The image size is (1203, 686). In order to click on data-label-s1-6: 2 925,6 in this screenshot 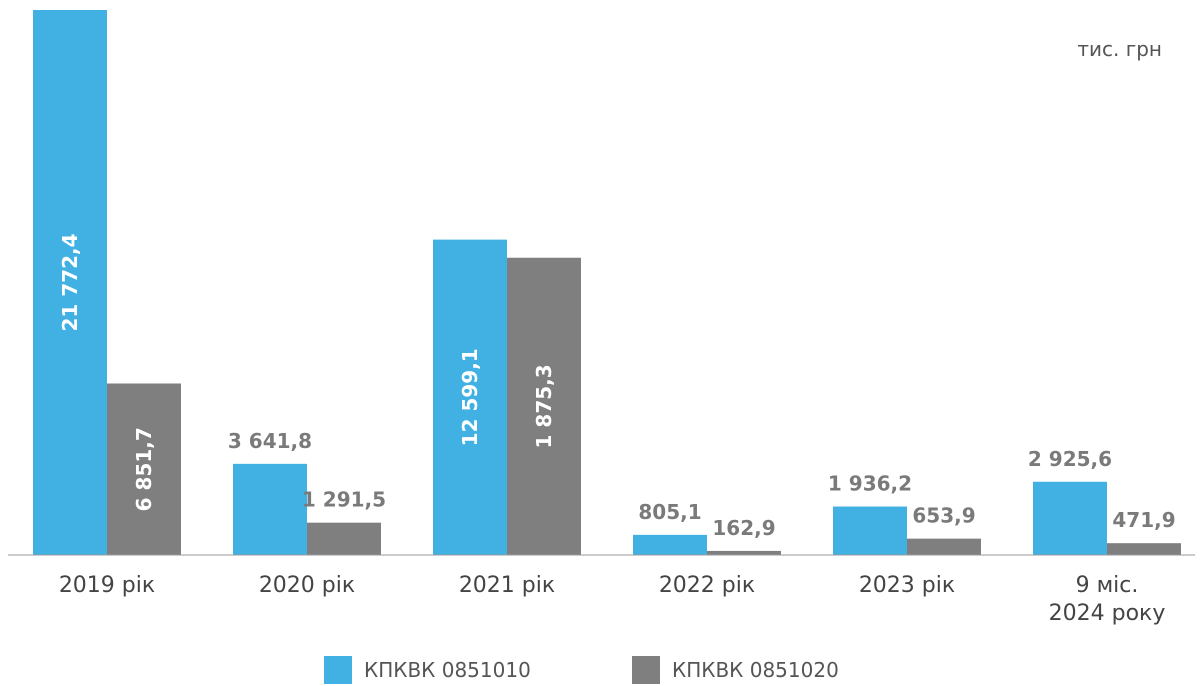, I will do `click(1070, 459)`.